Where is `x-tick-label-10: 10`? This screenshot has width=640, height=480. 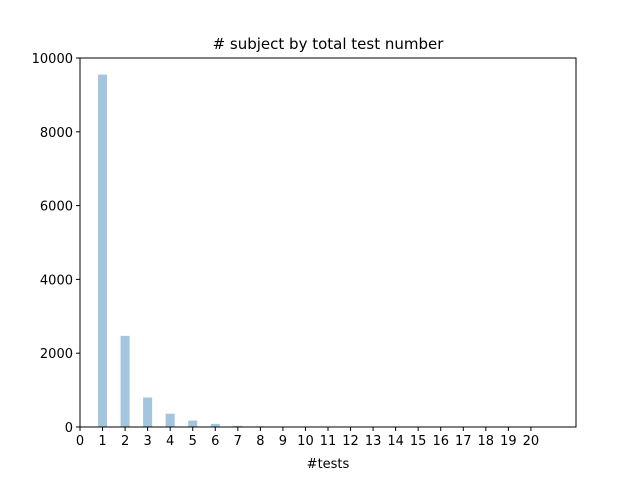 x-tick-label-10: 10 is located at coordinates (305, 441).